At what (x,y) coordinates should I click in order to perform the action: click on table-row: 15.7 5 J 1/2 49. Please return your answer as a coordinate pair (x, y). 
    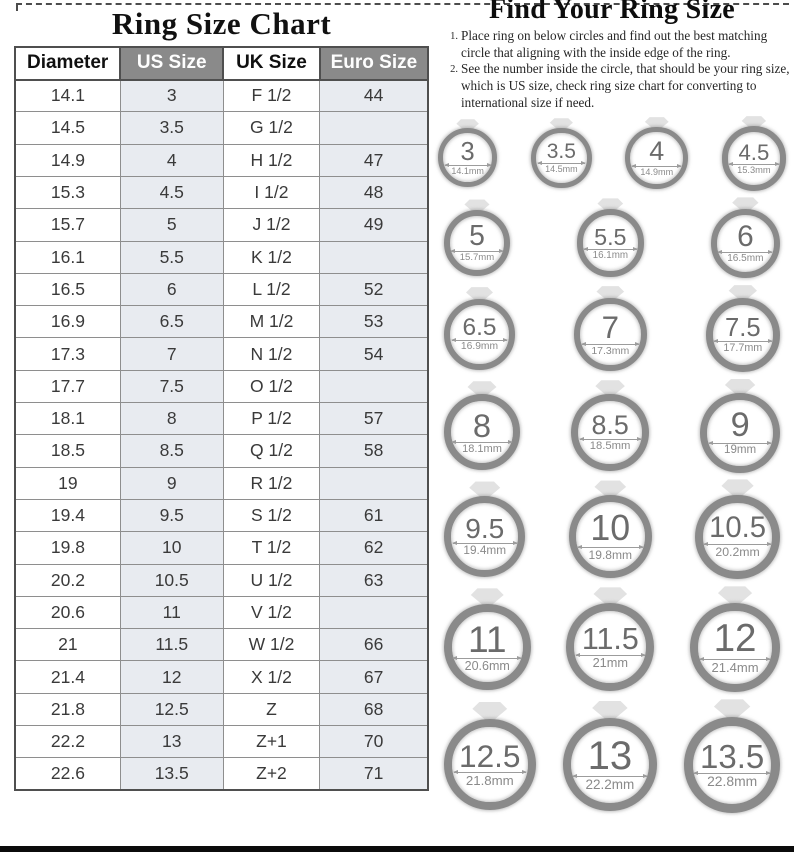
    Looking at the image, I should click on (221, 225).